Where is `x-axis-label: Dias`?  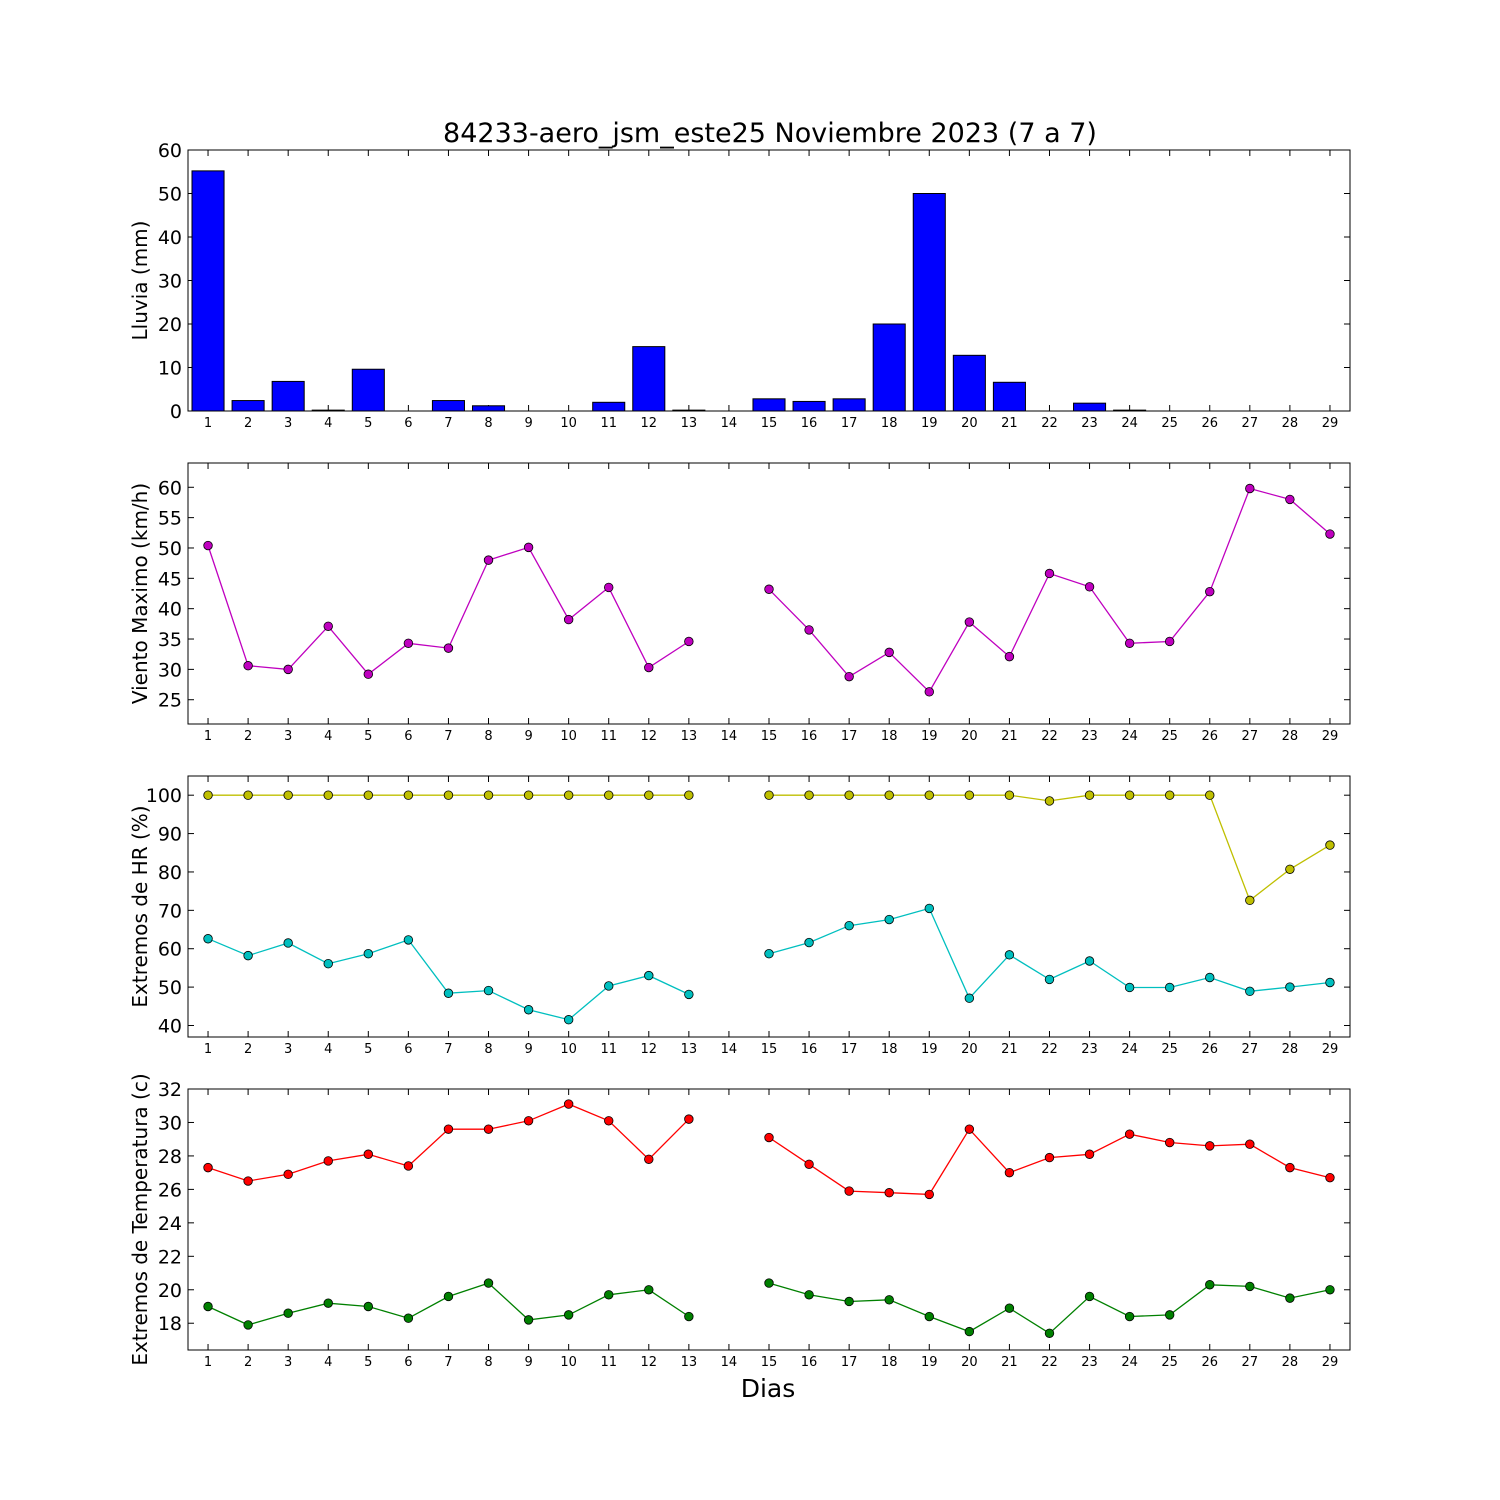
x-axis-label: Dias is located at coordinates (768, 1388).